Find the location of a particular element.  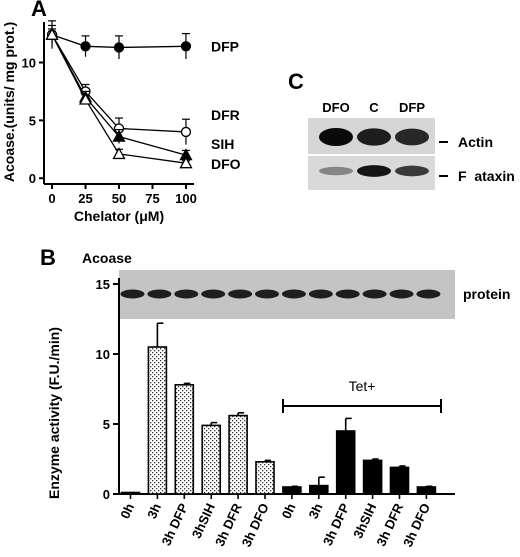

blot-label: protein is located at coordinates (486, 294).